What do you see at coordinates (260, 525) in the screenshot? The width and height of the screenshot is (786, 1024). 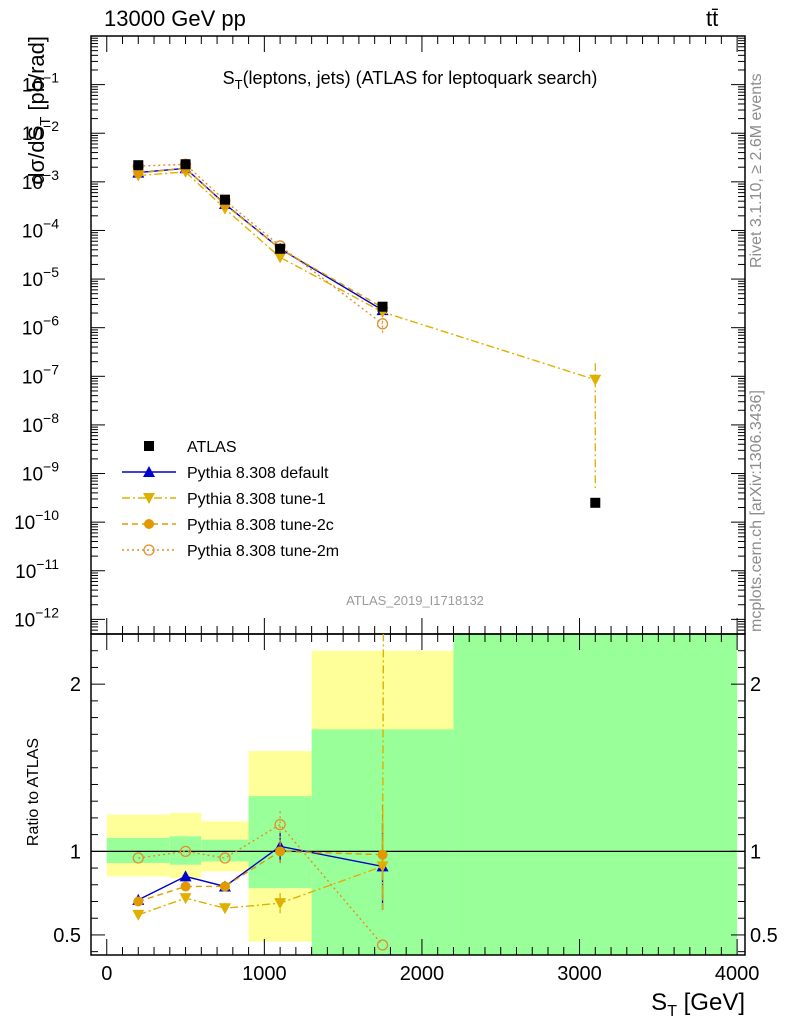 I see `legend-label: Pythia 8.308 tune-2c` at bounding box center [260, 525].